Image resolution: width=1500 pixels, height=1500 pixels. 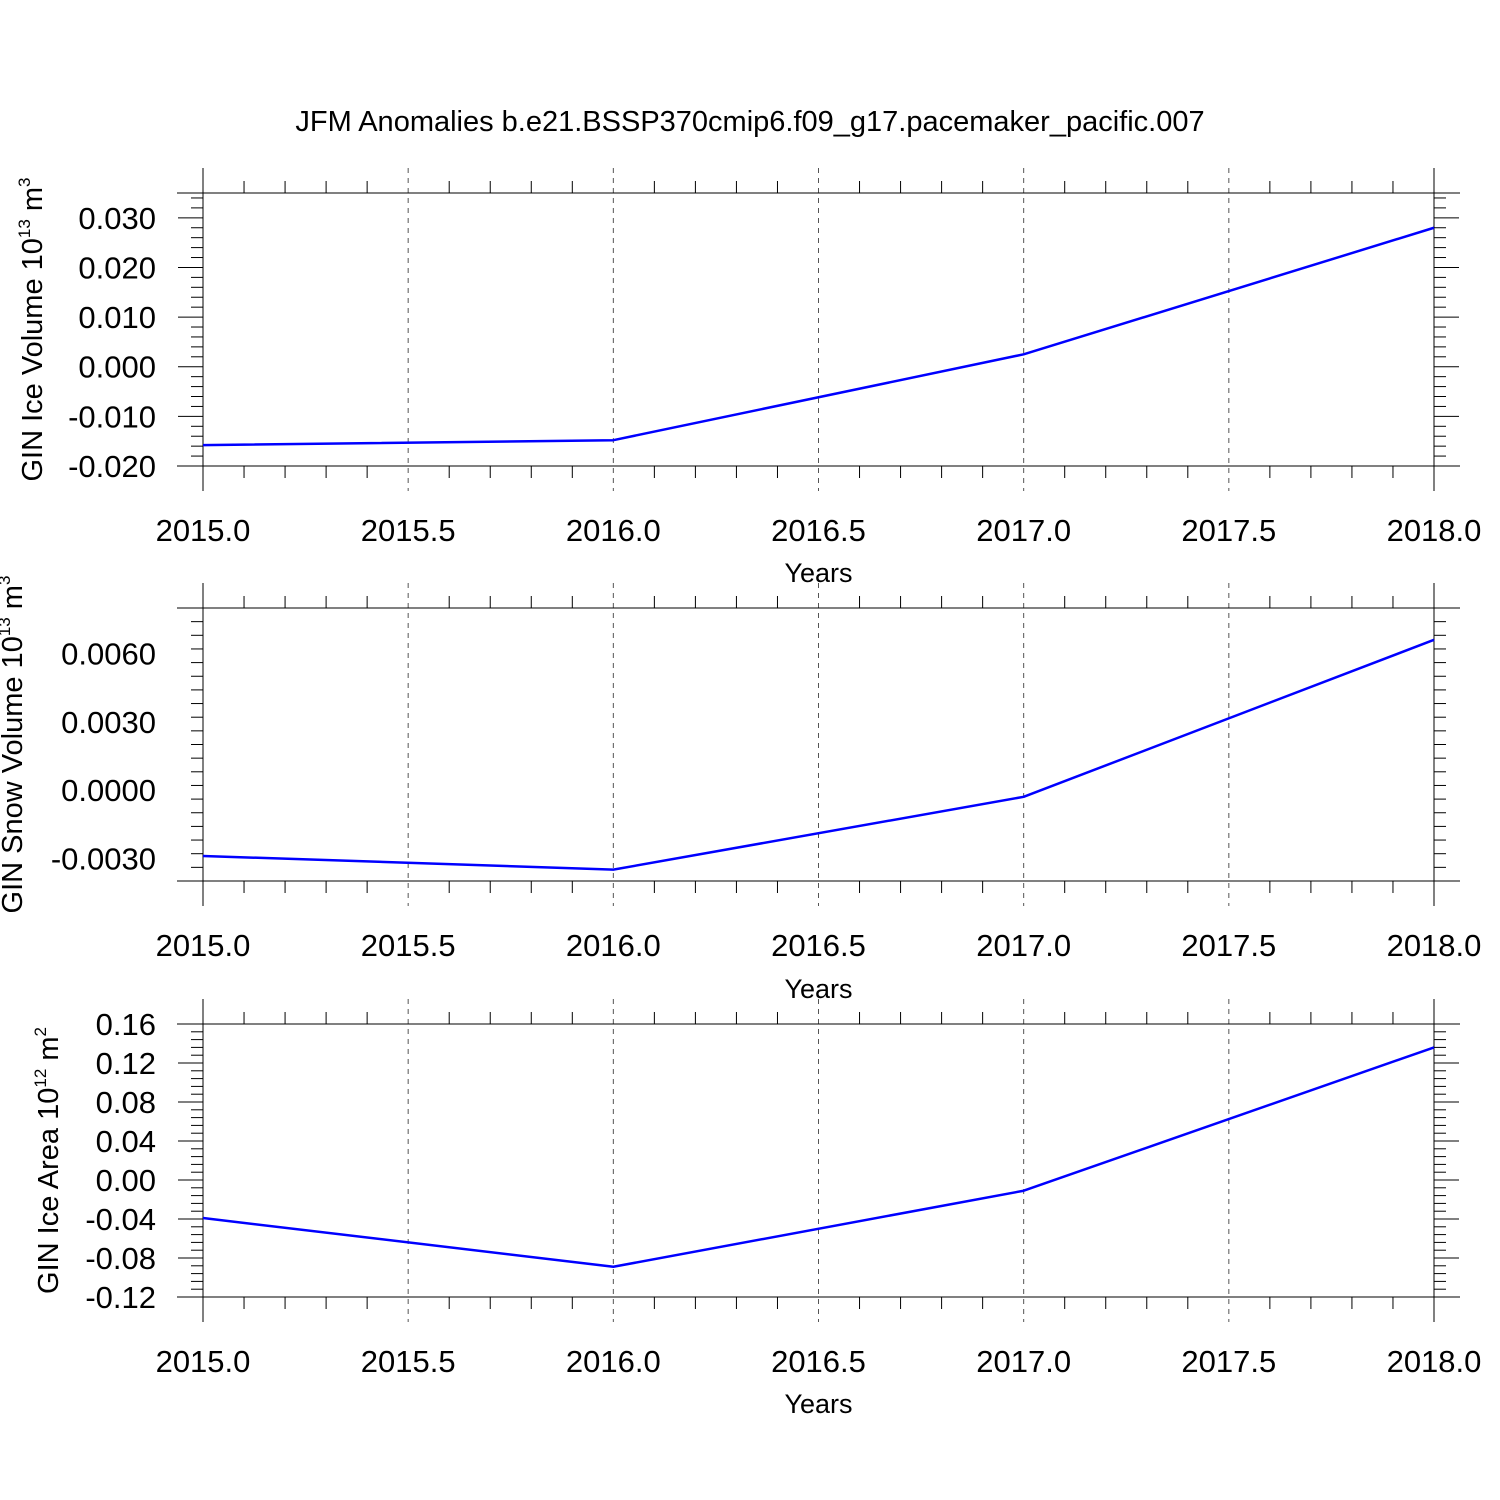 I want to click on y-tick-label: 0.020, so click(x=117, y=267).